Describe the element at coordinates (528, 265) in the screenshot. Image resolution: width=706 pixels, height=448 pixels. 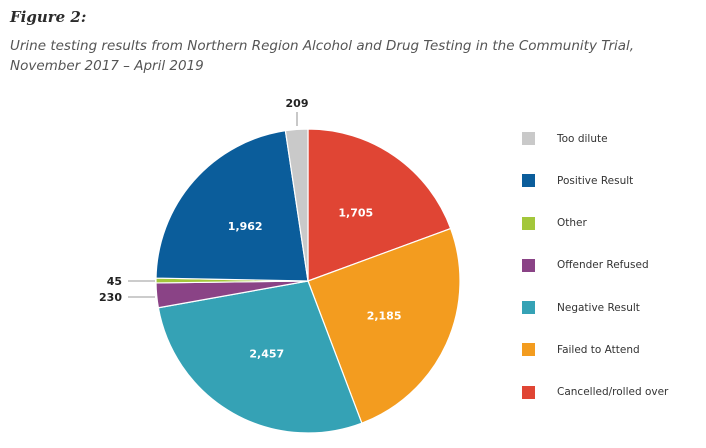
I see `legend-swatch-offender-refused` at that location.